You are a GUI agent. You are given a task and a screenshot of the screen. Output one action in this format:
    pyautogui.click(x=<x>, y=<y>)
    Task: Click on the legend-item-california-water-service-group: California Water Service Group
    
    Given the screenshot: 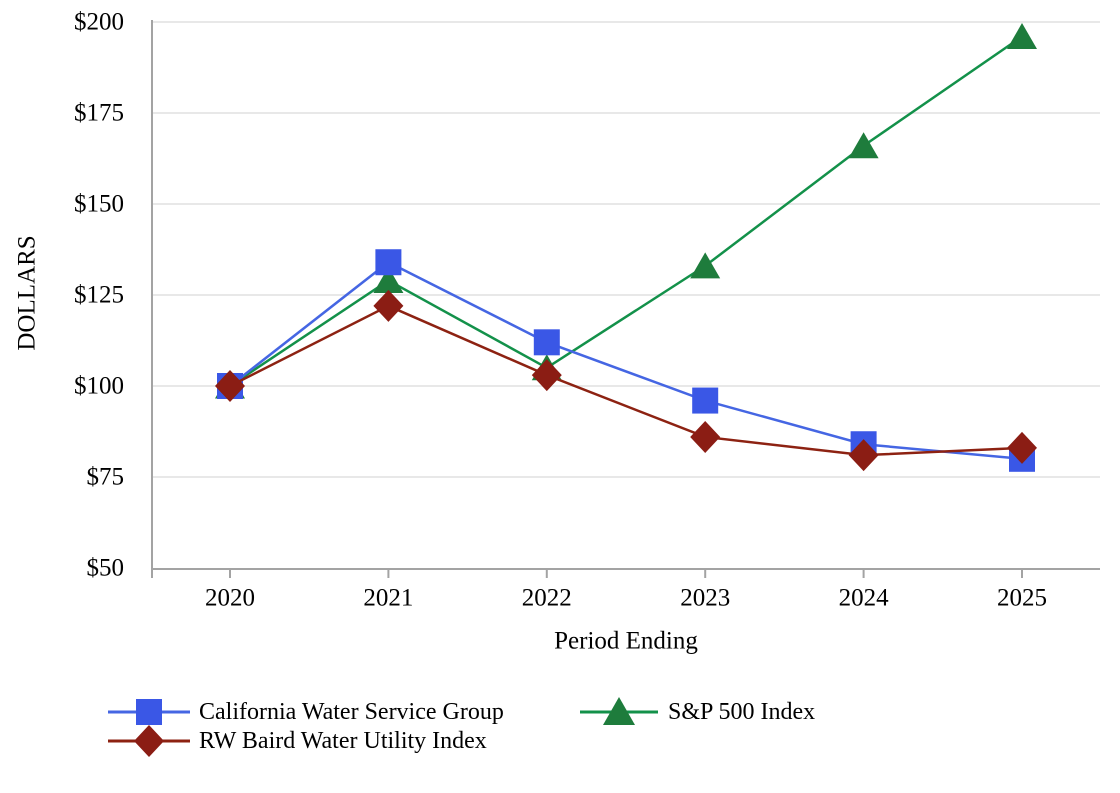 What is the action you would take?
    pyautogui.click(x=306, y=712)
    